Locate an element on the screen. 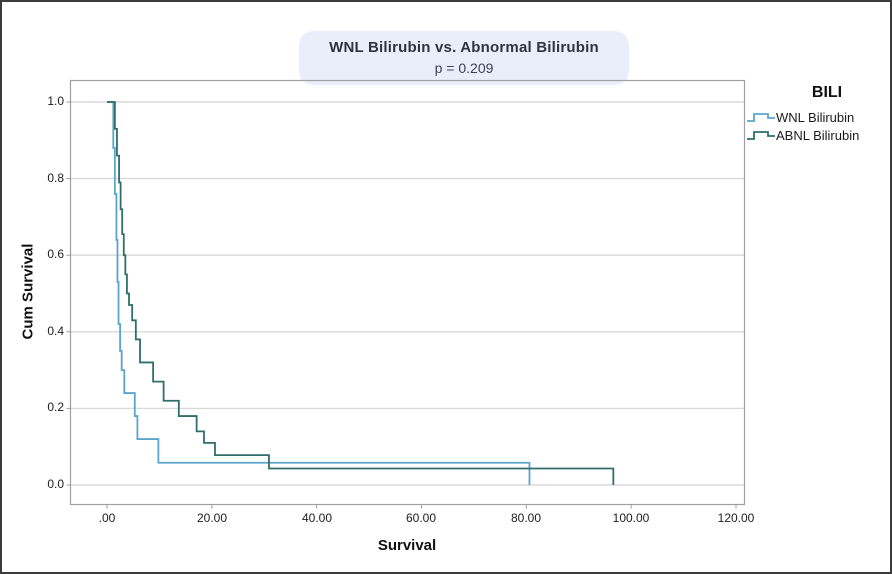 This screenshot has width=892, height=574. p-value-text: p = 0.209 is located at coordinates (464, 67).